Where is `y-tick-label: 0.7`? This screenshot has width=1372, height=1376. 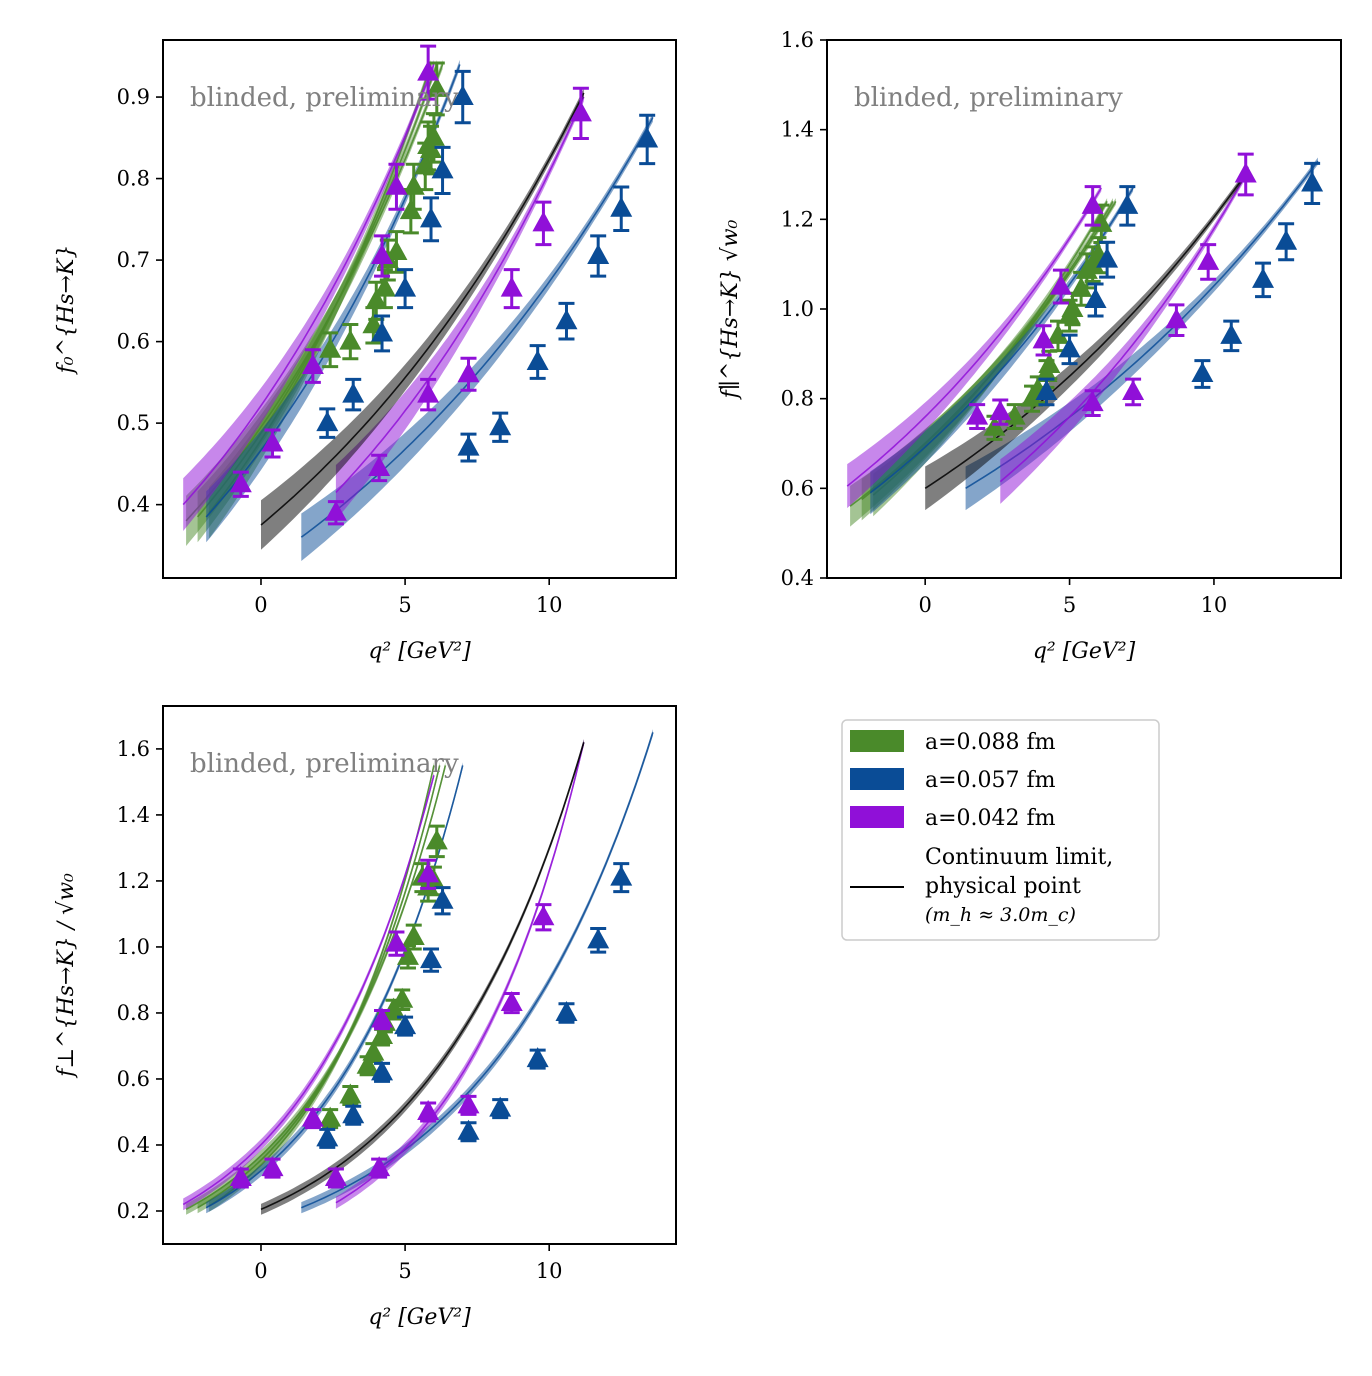 y-tick-label: 0.7 is located at coordinates (133, 260).